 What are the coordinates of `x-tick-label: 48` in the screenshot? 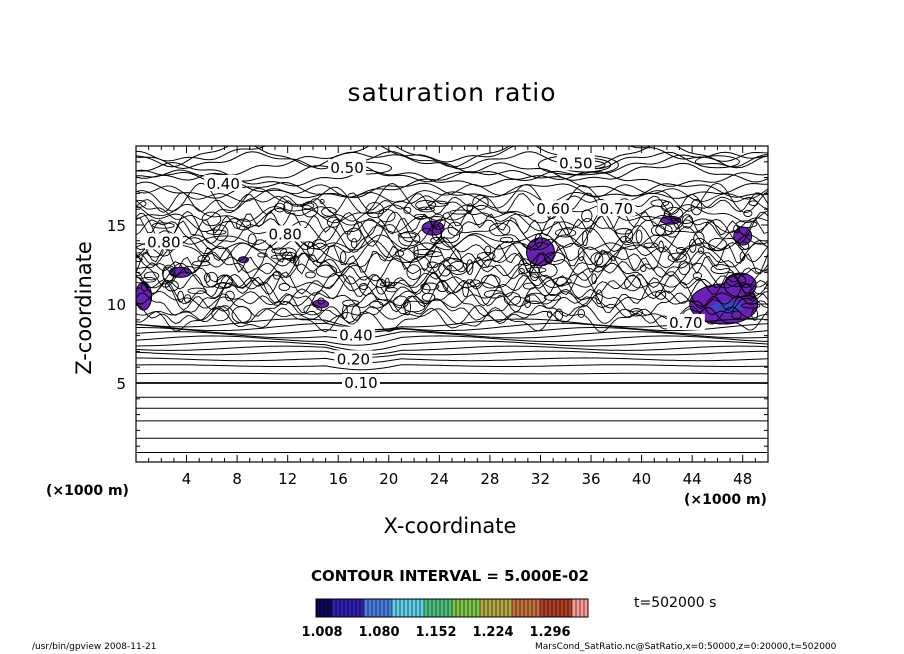 It's located at (742, 479).